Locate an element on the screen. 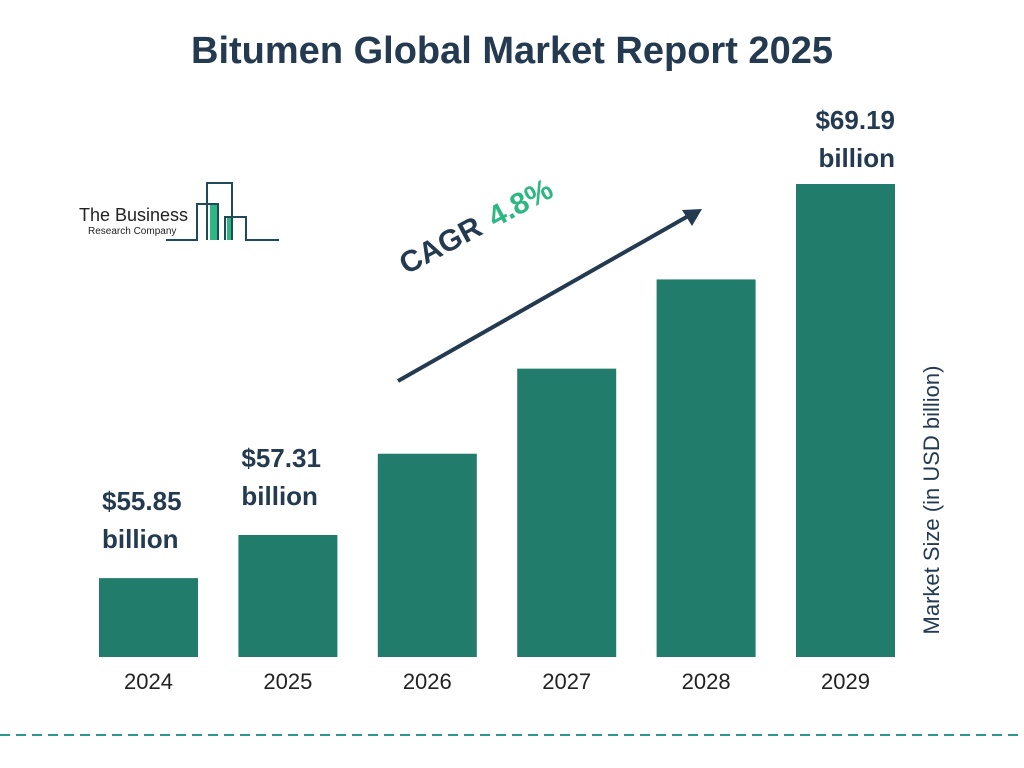 The width and height of the screenshot is (1024, 768). bar-2027 is located at coordinates (567, 512).